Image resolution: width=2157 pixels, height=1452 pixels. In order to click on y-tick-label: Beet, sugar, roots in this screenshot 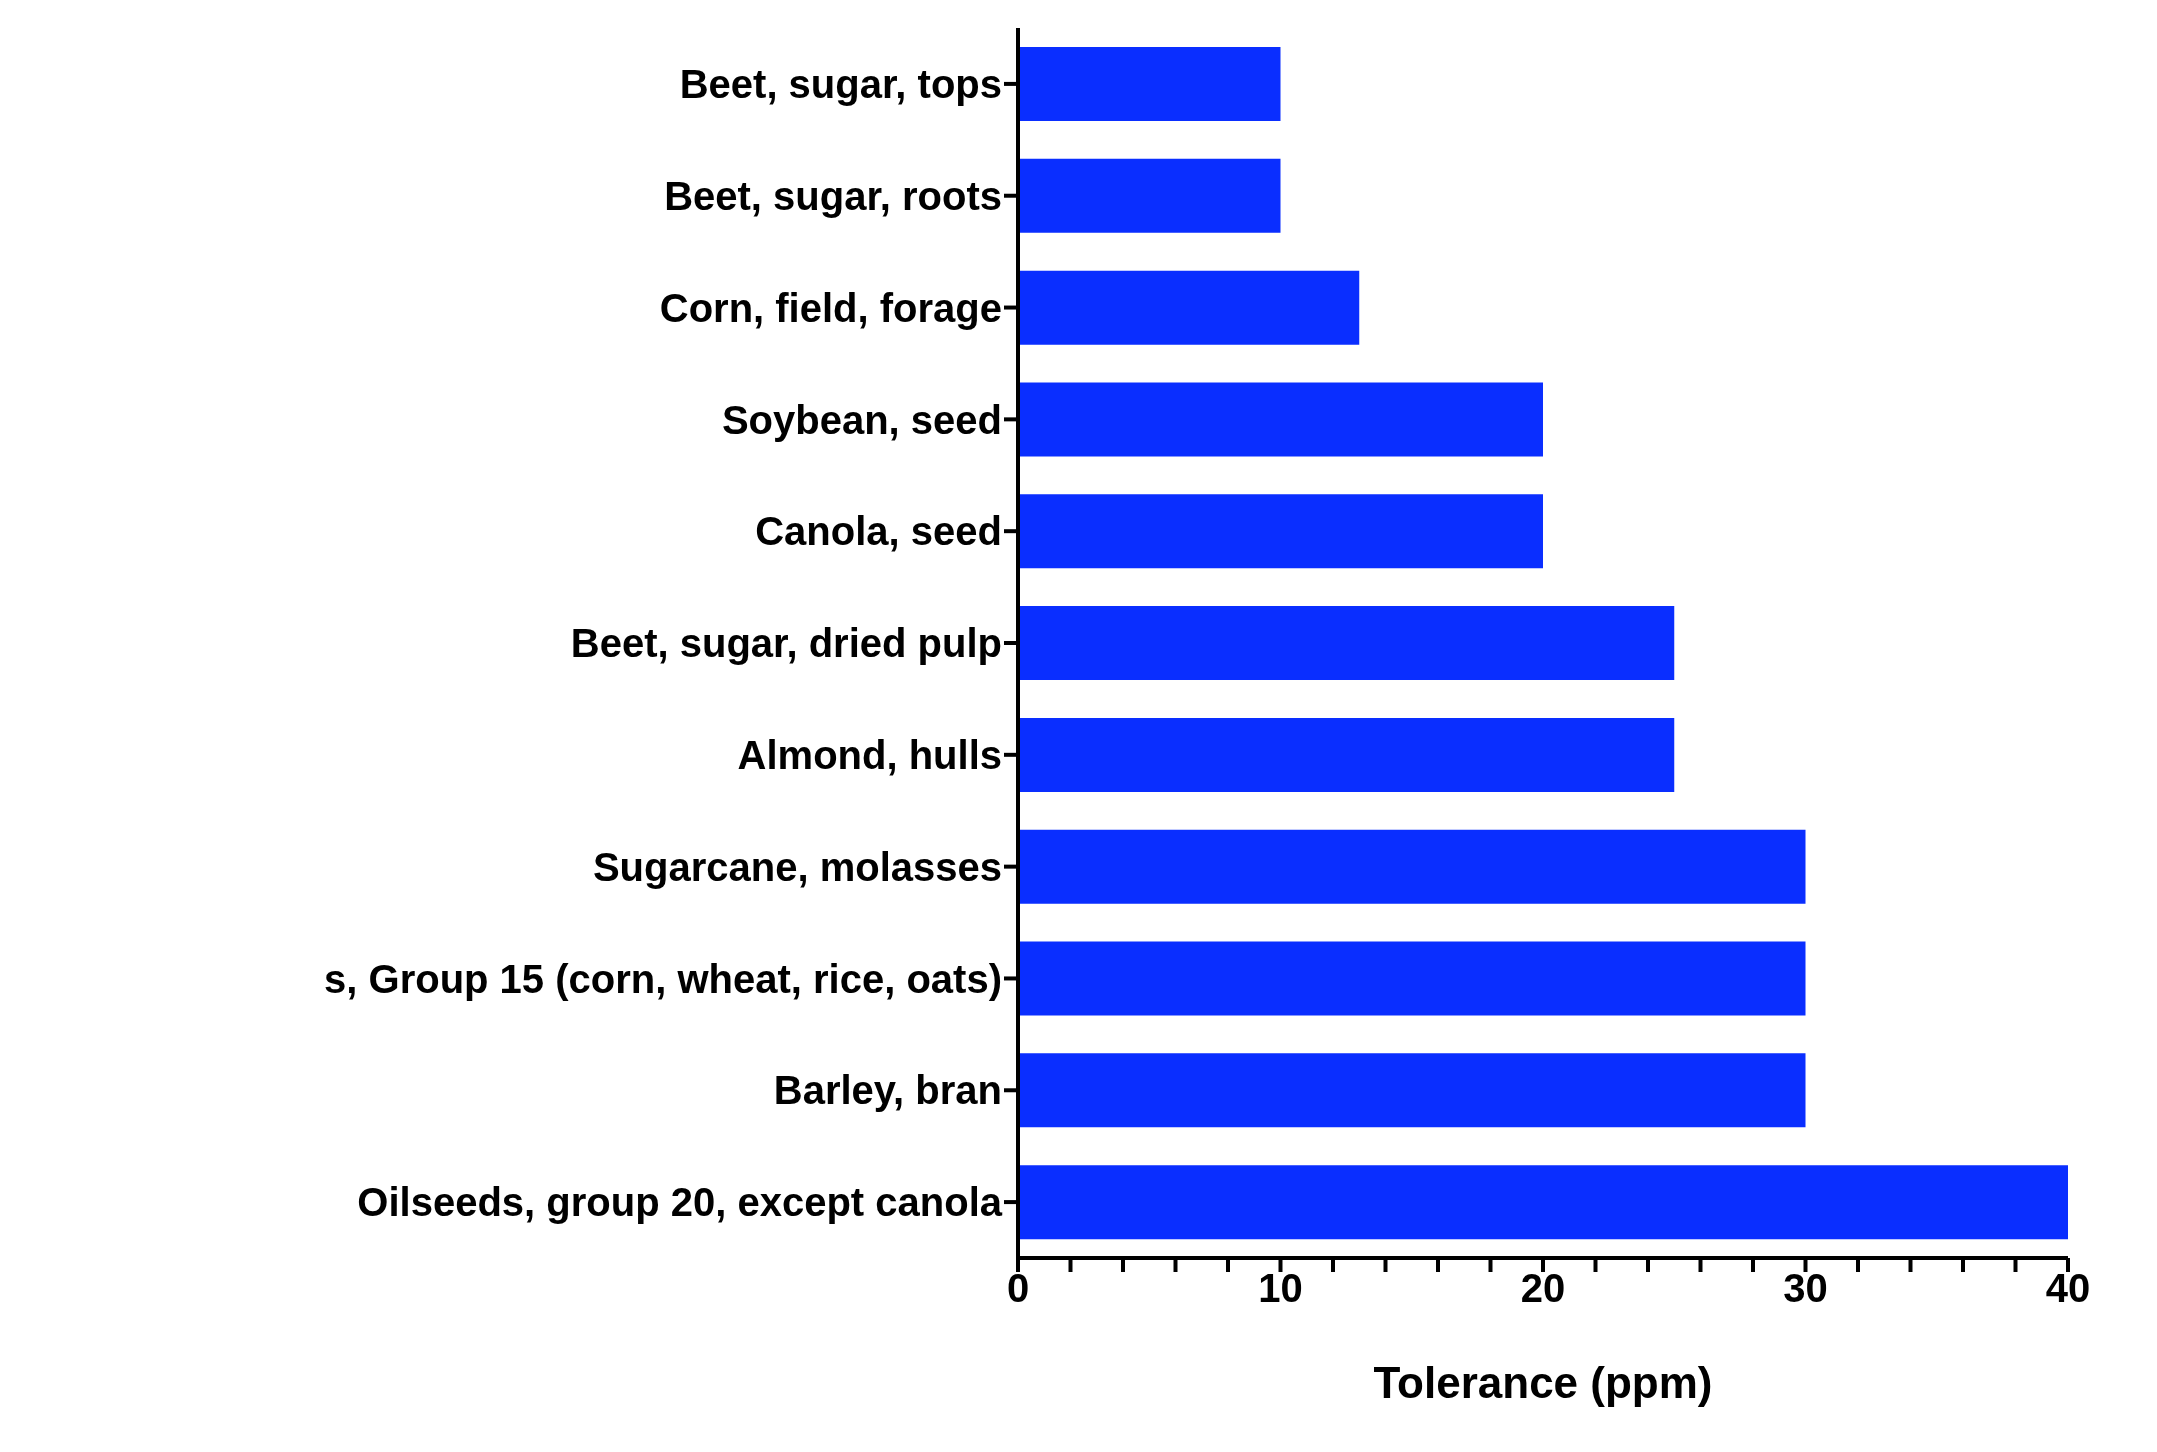, I will do `click(833, 195)`.